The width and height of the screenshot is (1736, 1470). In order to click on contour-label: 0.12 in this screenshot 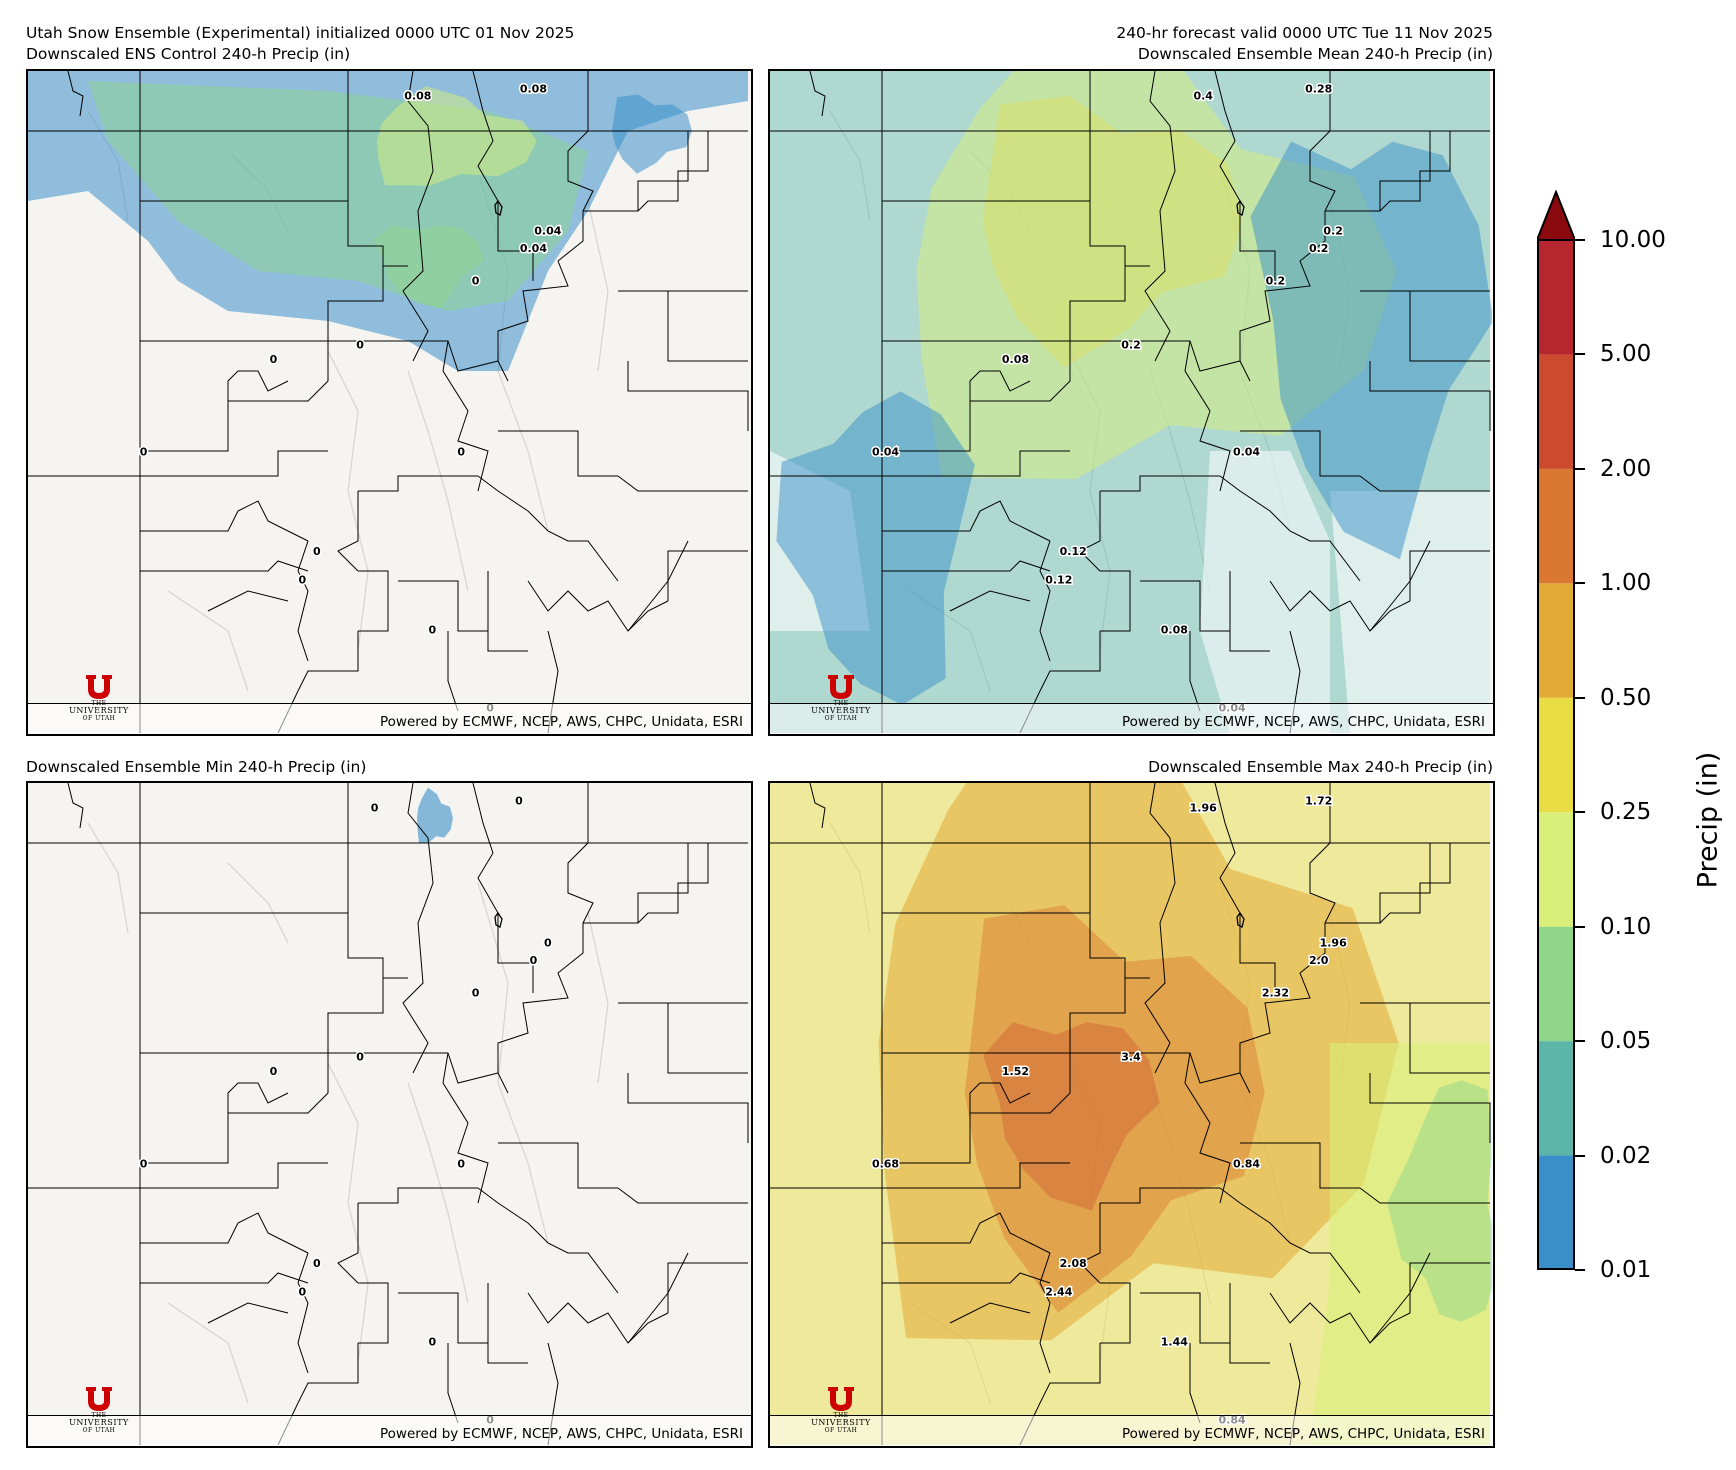, I will do `click(1073, 551)`.